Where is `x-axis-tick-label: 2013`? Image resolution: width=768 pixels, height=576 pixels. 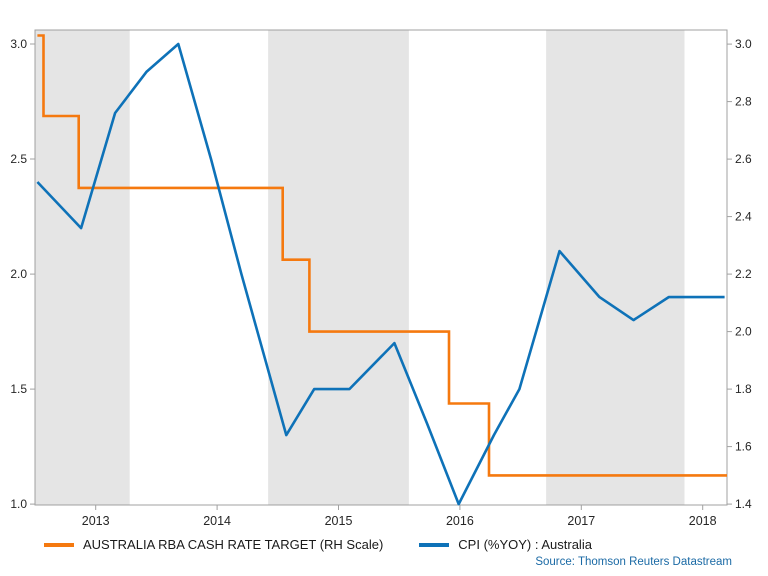
x-axis-tick-label: 2013 is located at coordinates (96, 521).